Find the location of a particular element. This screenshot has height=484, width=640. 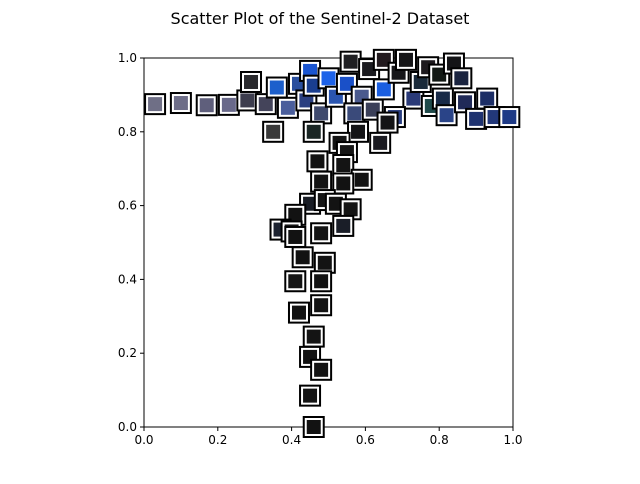

y-tick-label: 0.4 is located at coordinates (127, 279).